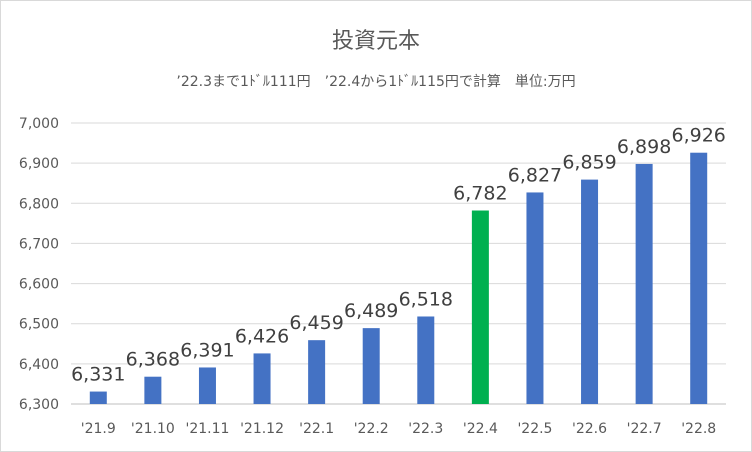  What do you see at coordinates (262, 336) in the screenshot?
I see `data-label: 6,426` at bounding box center [262, 336].